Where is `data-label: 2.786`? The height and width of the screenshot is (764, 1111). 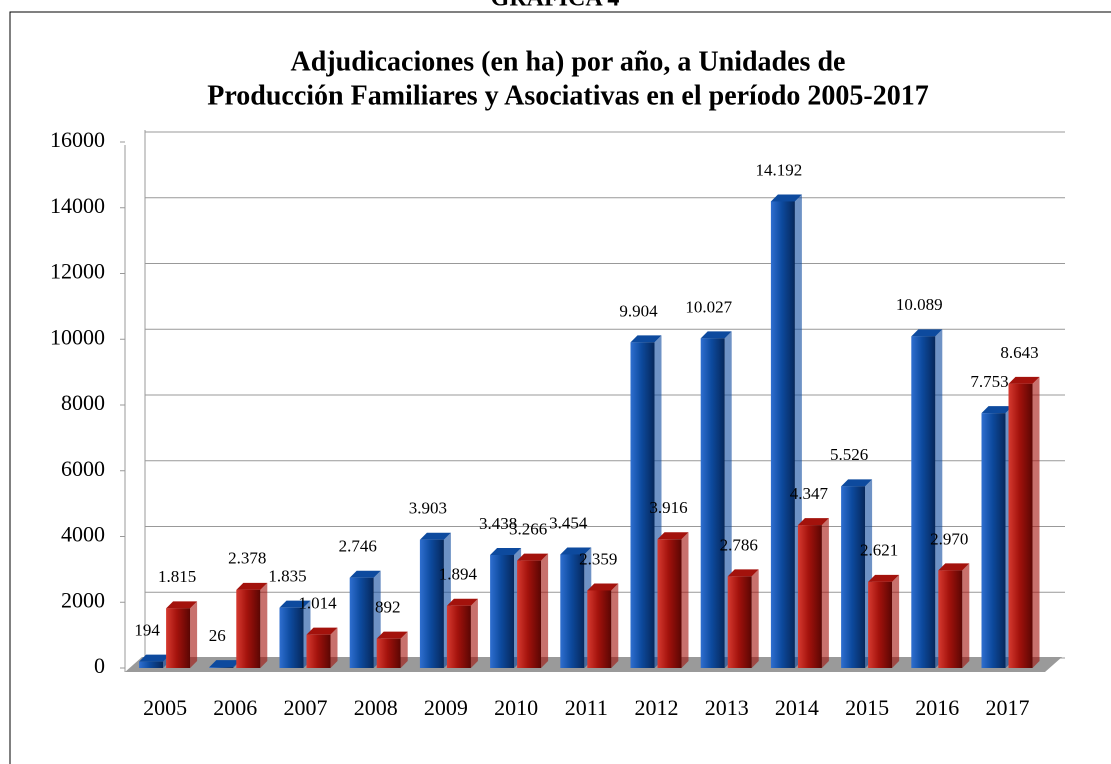
data-label: 2.786 is located at coordinates (739, 544).